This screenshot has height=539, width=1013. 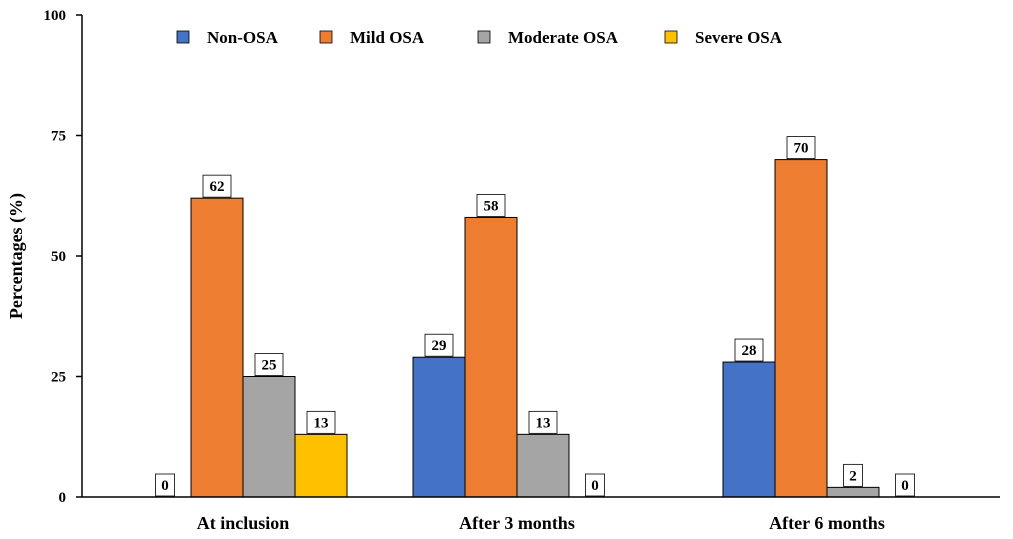 I want to click on data-label: 25, so click(x=269, y=366).